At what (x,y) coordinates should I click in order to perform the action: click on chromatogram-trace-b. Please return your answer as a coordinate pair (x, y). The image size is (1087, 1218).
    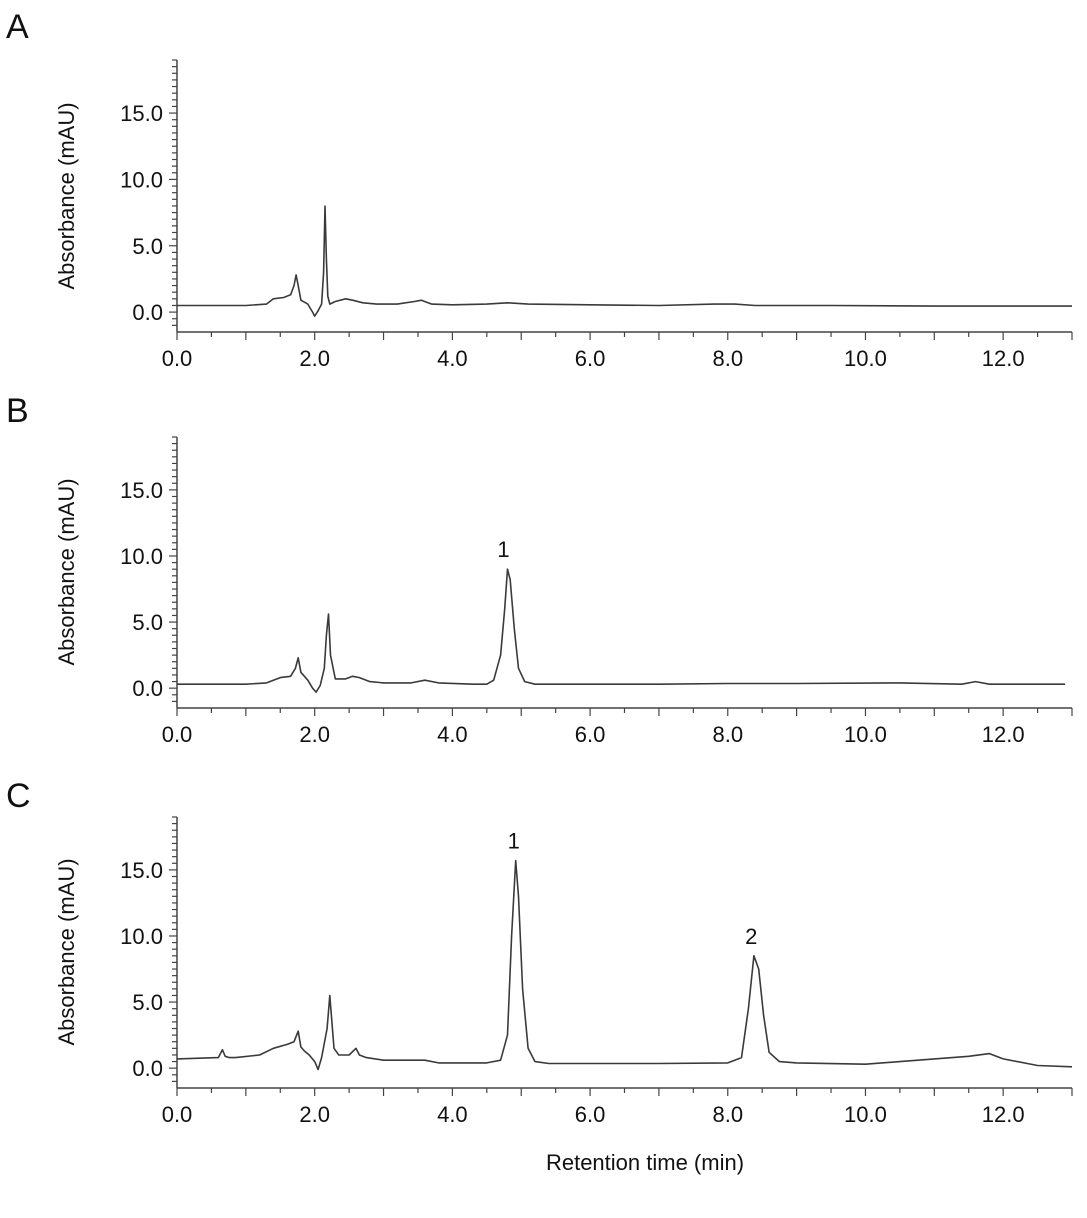
    Looking at the image, I should click on (621, 630).